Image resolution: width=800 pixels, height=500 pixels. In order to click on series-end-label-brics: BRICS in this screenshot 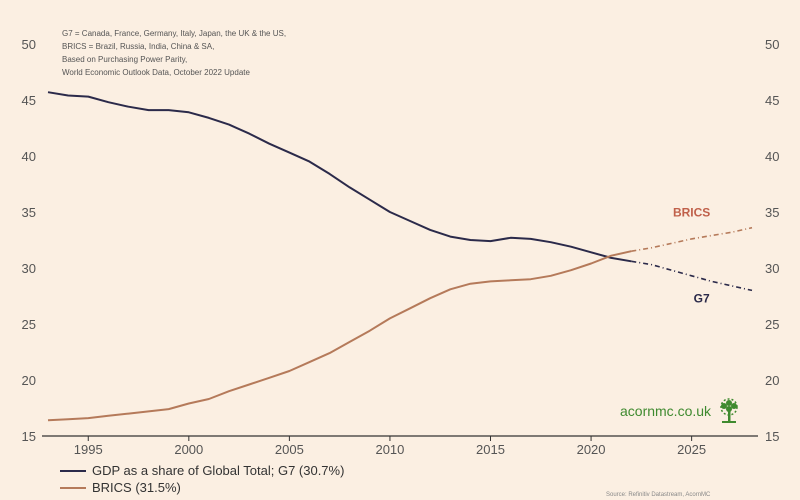, I will do `click(691, 212)`.